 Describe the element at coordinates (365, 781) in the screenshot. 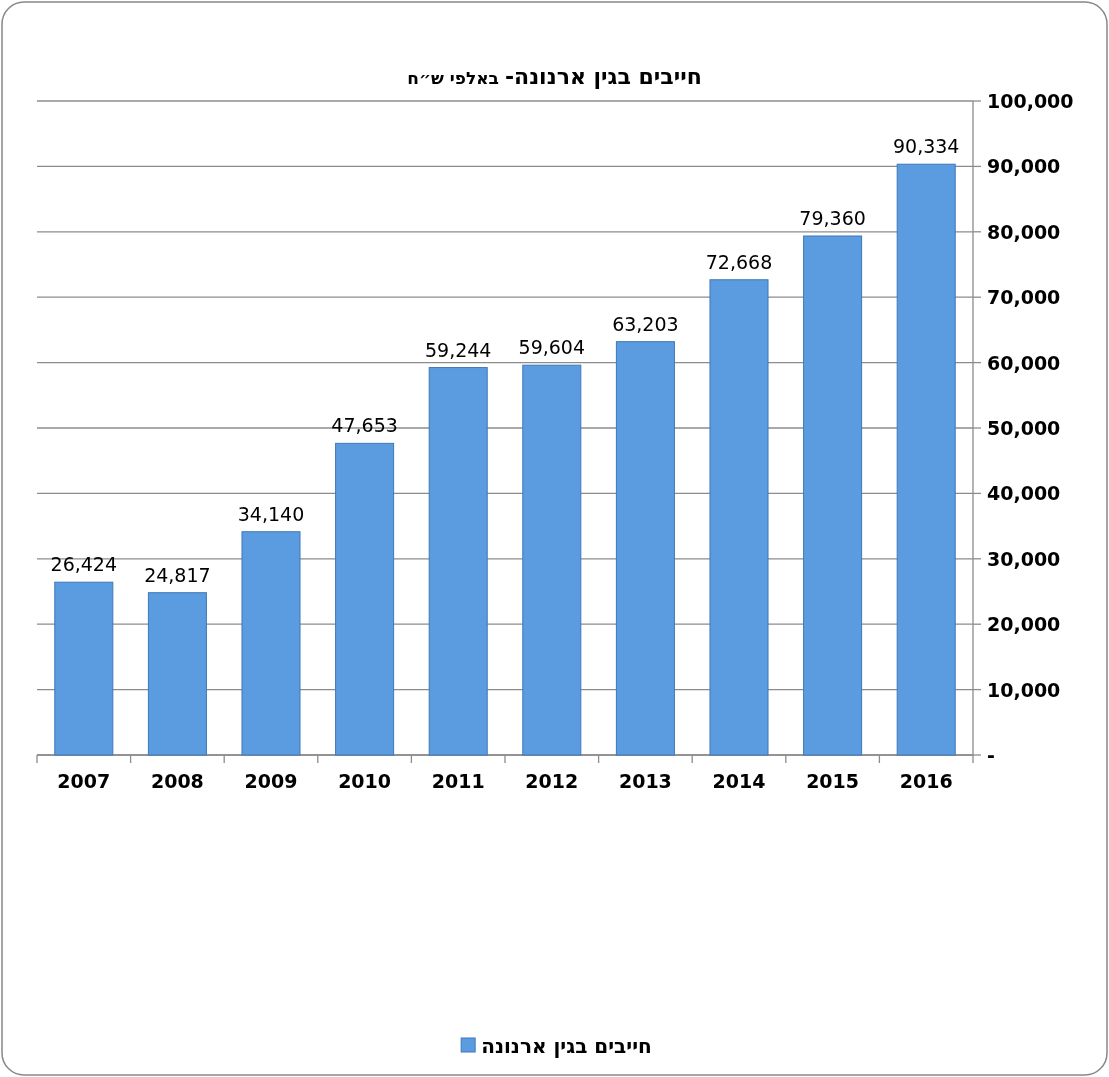

I see `x-tick-label: 2010` at that location.